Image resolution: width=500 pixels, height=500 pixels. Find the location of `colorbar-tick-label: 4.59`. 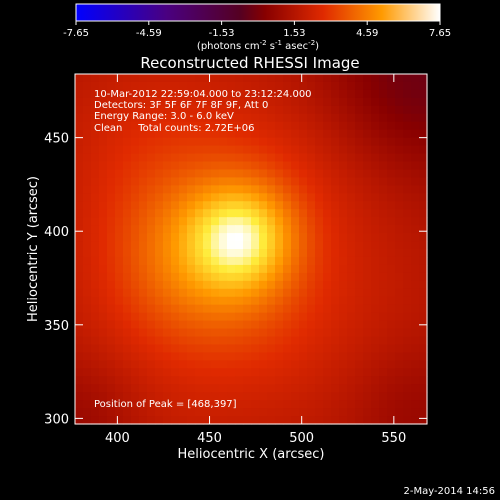

colorbar-tick-label: 4.59 is located at coordinates (367, 33).